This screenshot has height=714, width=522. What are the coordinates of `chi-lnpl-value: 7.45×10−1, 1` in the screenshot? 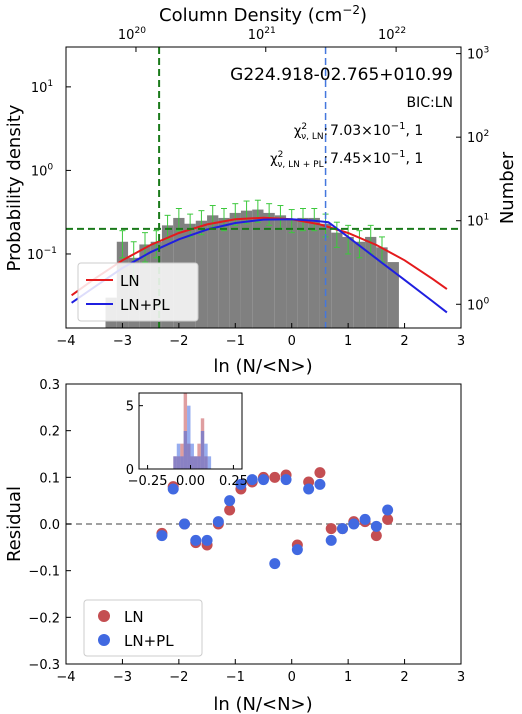 It's located at (376, 158).